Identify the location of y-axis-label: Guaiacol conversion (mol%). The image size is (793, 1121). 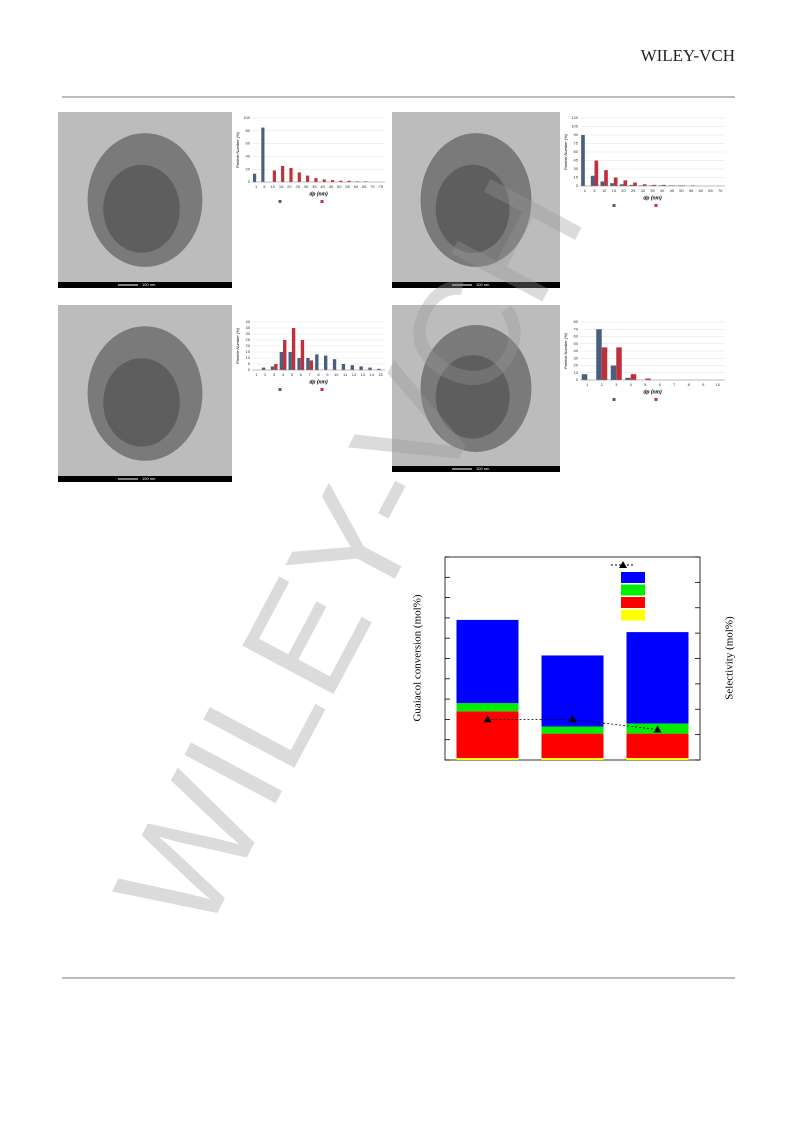
(418, 657).